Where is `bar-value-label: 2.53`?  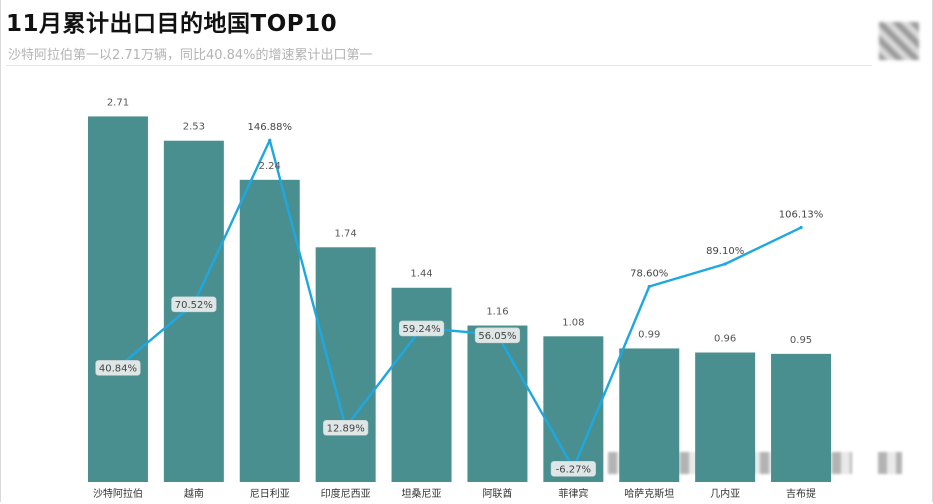 bar-value-label: 2.53 is located at coordinates (194, 127).